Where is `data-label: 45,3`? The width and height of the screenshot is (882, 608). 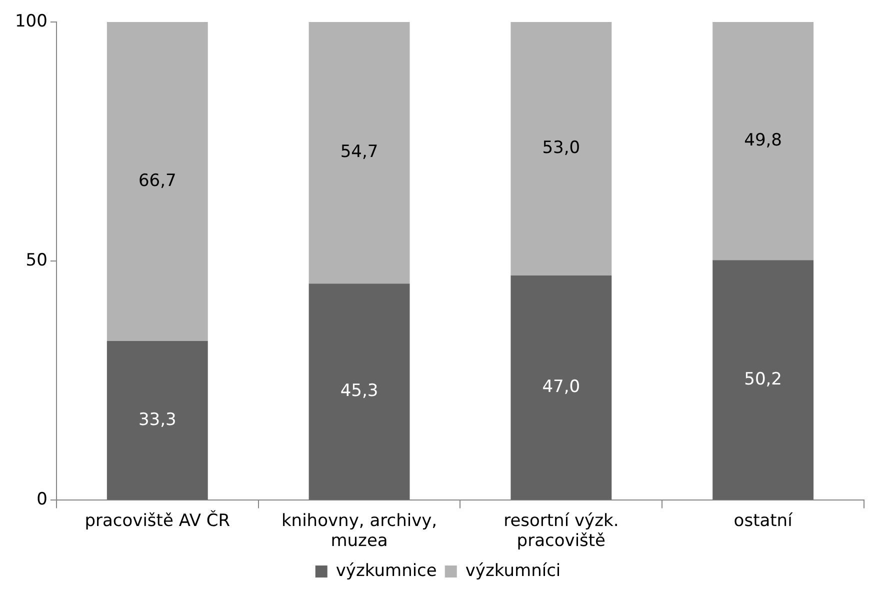
data-label: 45,3 is located at coordinates (359, 391).